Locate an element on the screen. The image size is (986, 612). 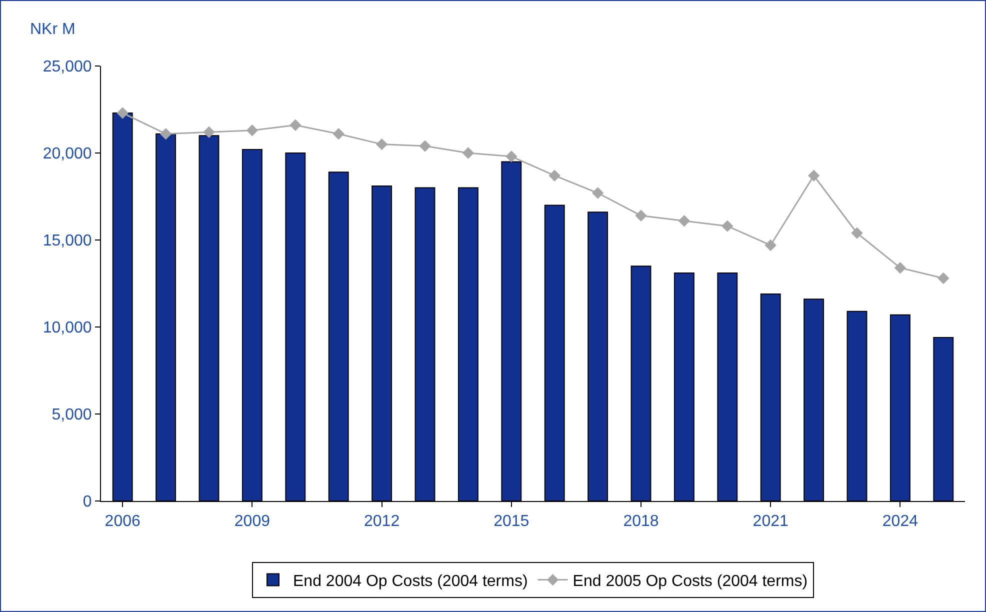
y-tick-label: 10,000 is located at coordinates (67, 328).